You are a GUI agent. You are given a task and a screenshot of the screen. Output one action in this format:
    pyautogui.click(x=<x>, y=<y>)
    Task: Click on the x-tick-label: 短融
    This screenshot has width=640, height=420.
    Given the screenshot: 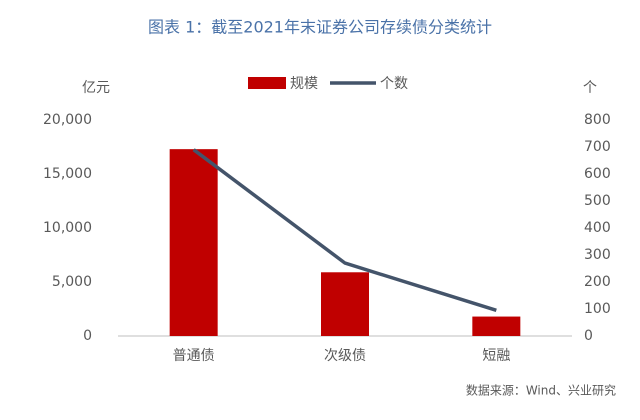 What is the action you would take?
    pyautogui.click(x=496, y=356)
    